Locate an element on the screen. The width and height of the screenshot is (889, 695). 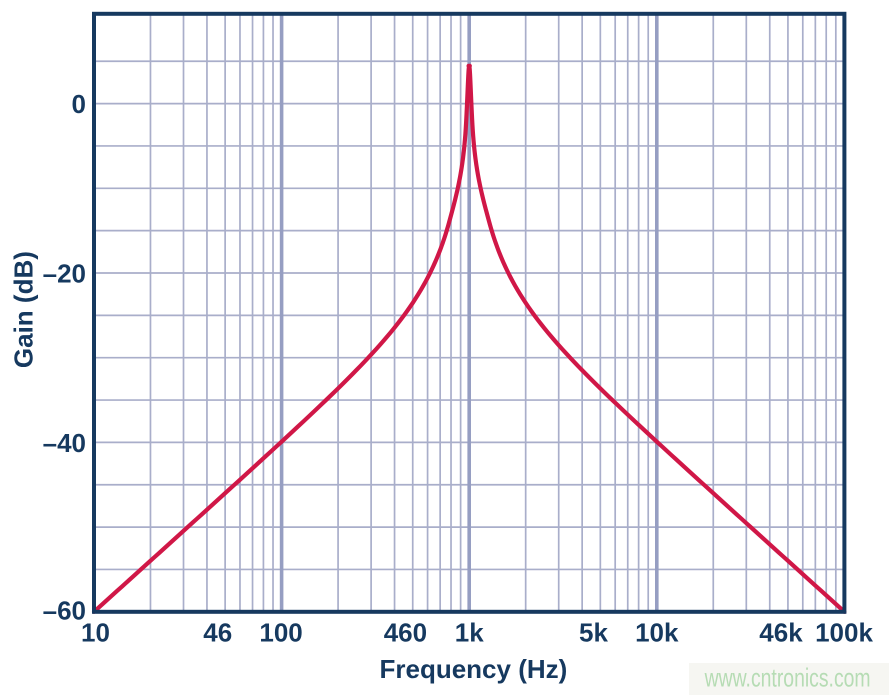
svg-text: Gain (dB) is located at coordinates (24, 309).